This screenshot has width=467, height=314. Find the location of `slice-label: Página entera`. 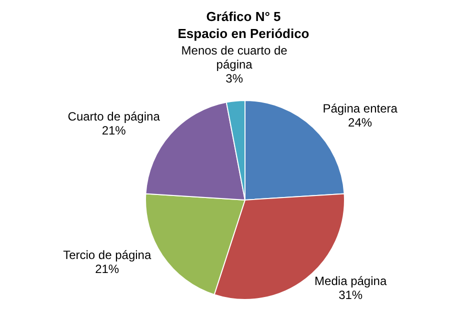

slice-label: Página entera is located at coordinates (360, 109).